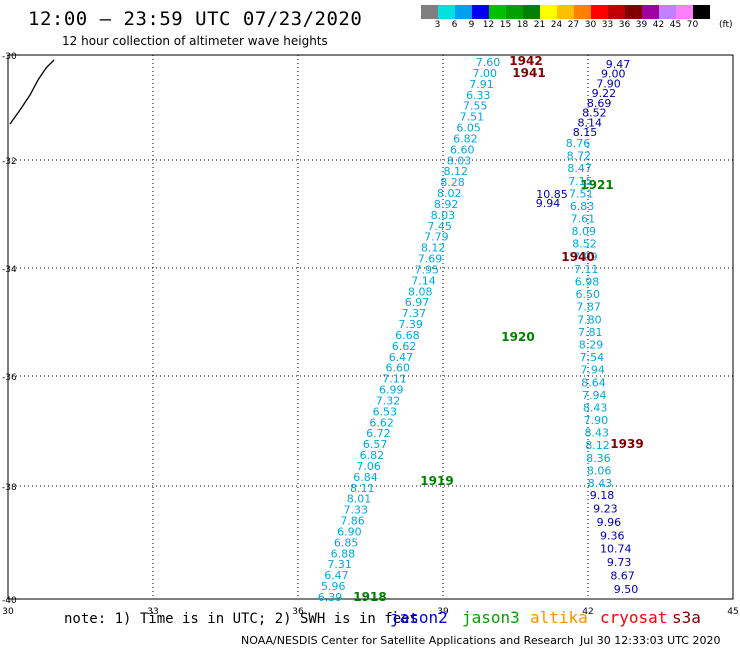 The image size is (740, 650). I want to click on pass-time-label: 1920, so click(517, 337).